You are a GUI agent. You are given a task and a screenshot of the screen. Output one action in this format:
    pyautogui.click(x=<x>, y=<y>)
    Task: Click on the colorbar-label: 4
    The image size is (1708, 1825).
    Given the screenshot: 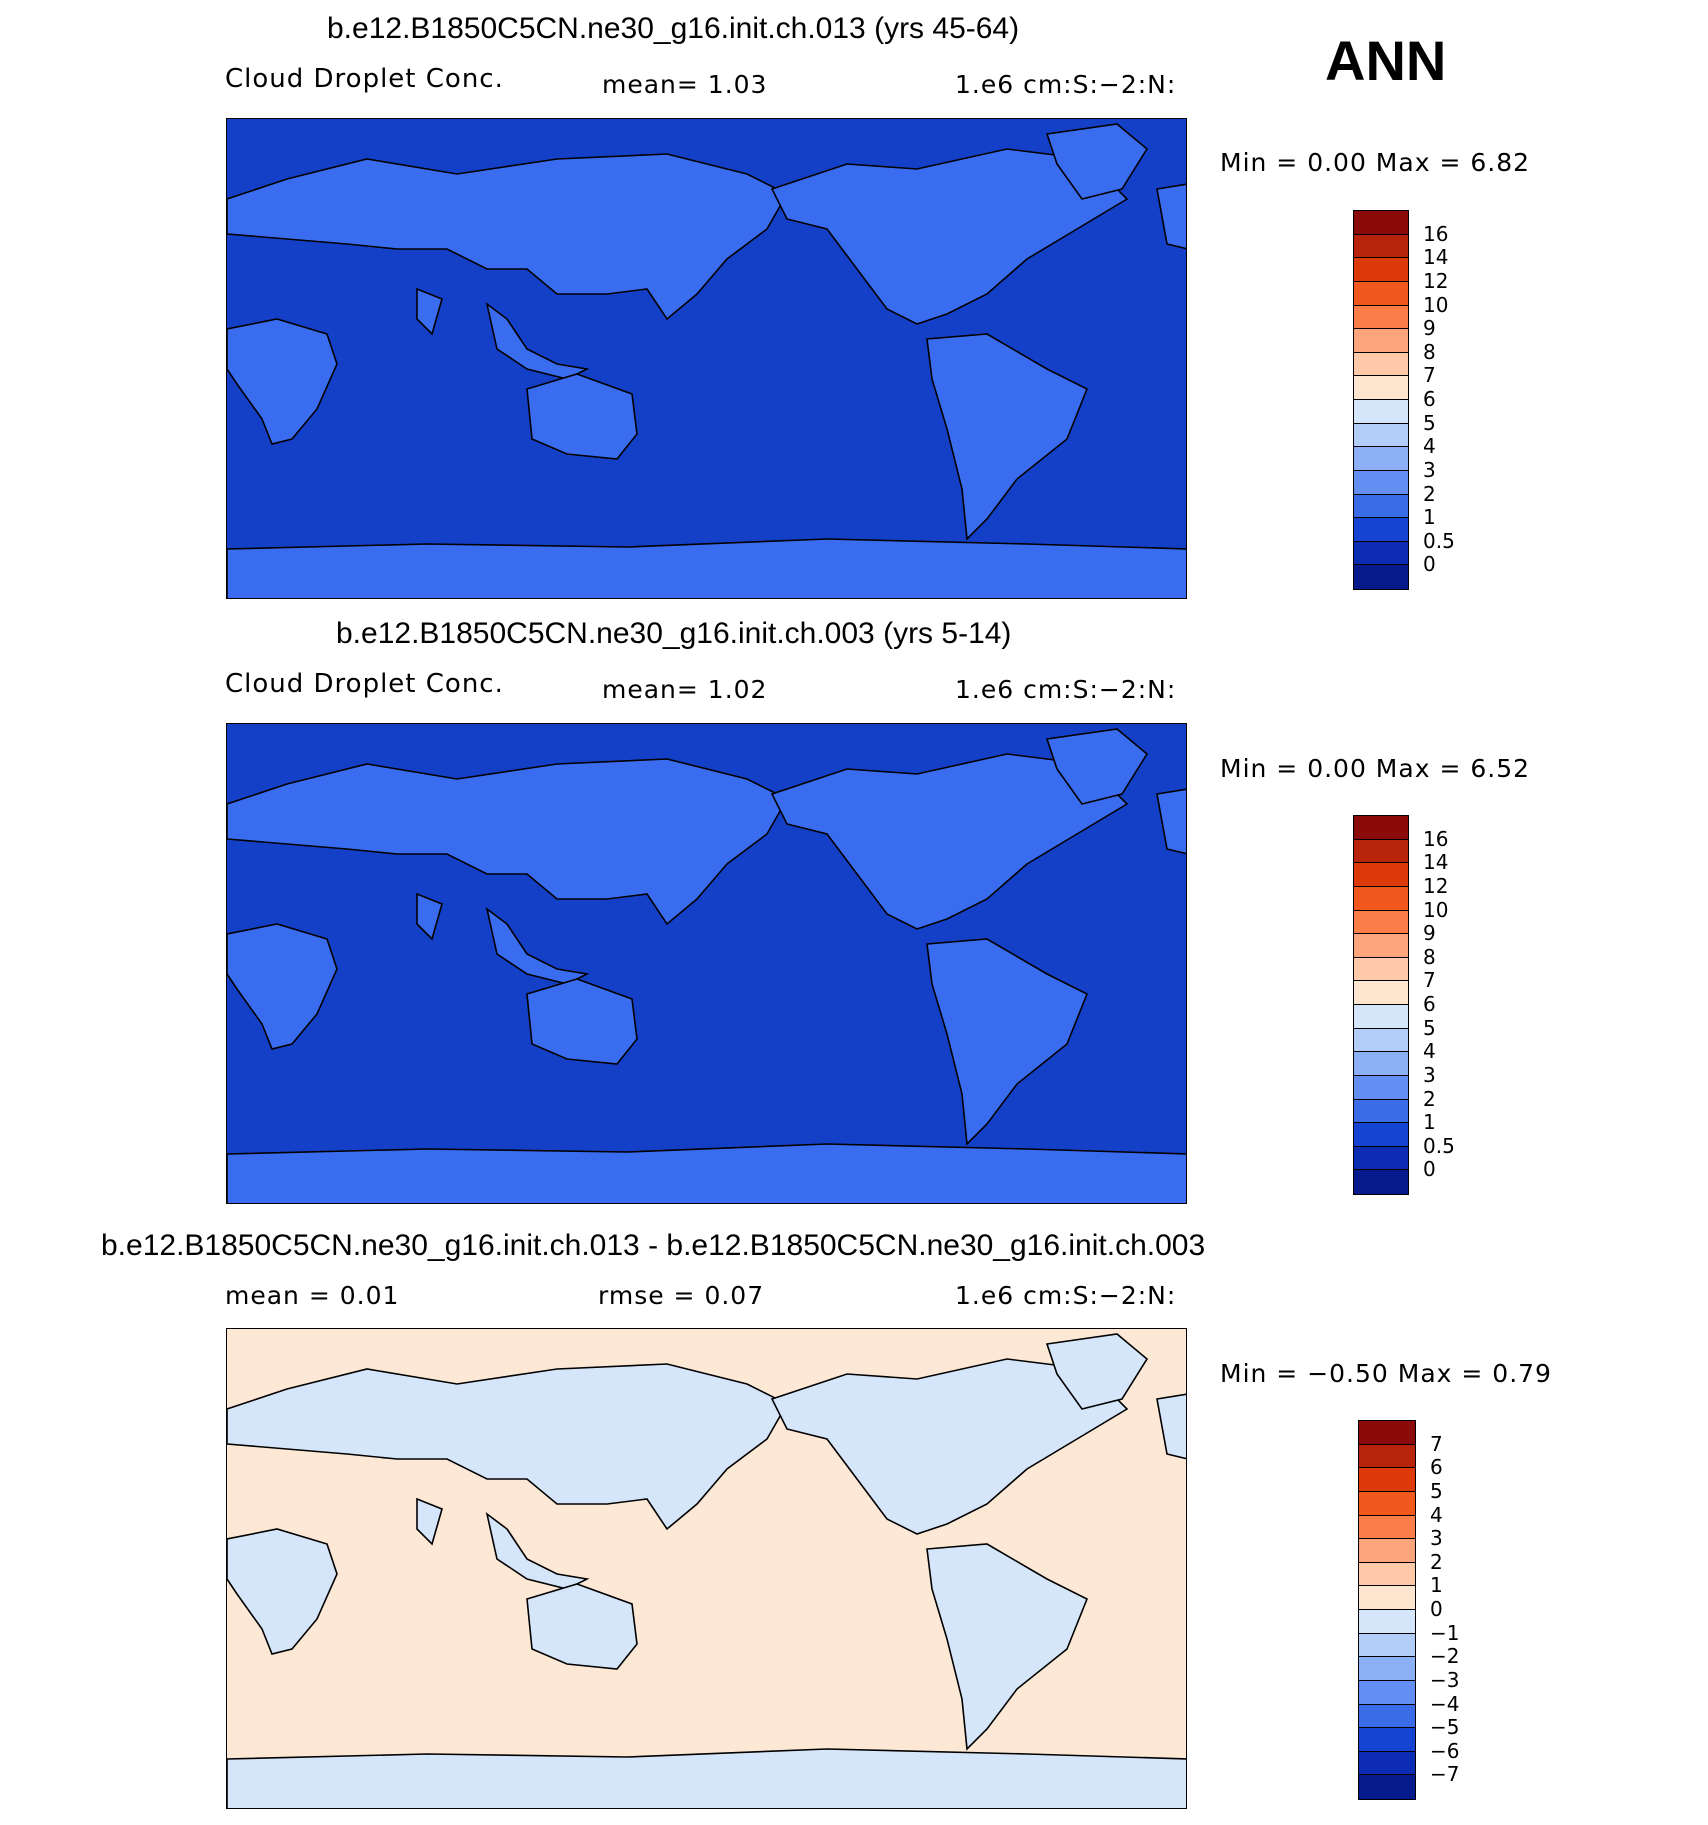 What is the action you would take?
    pyautogui.click(x=1429, y=446)
    